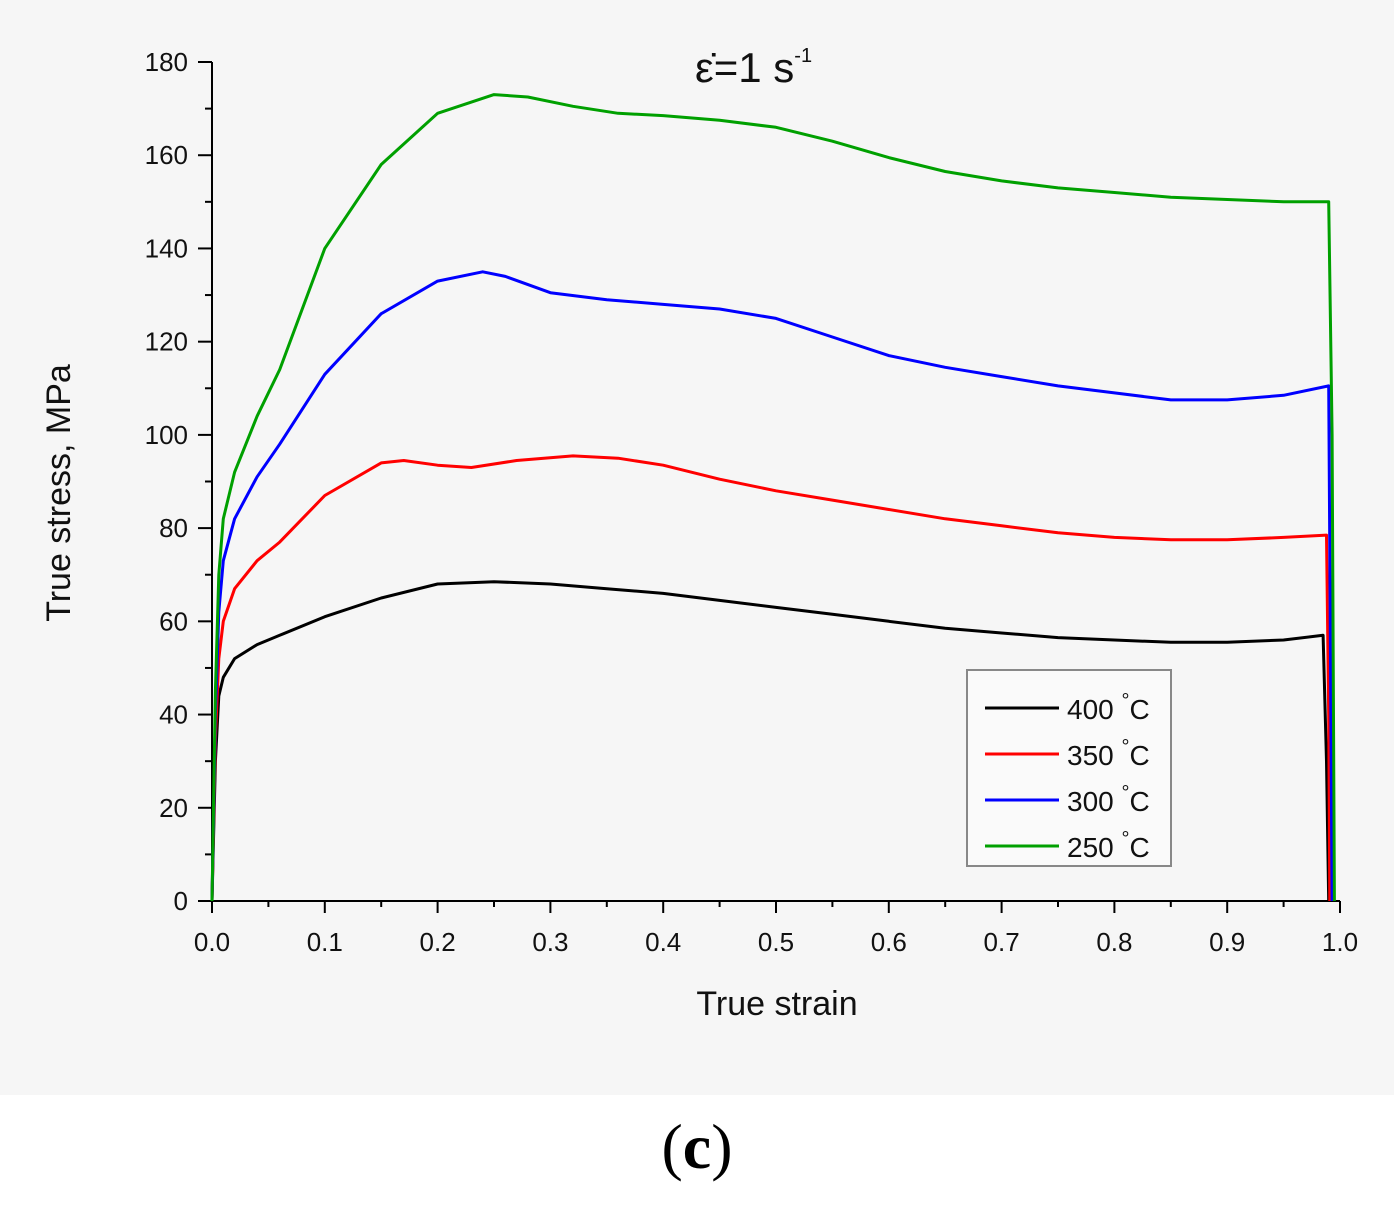 The width and height of the screenshot is (1394, 1207). I want to click on x-tick-label: 0.8, so click(1114, 942).